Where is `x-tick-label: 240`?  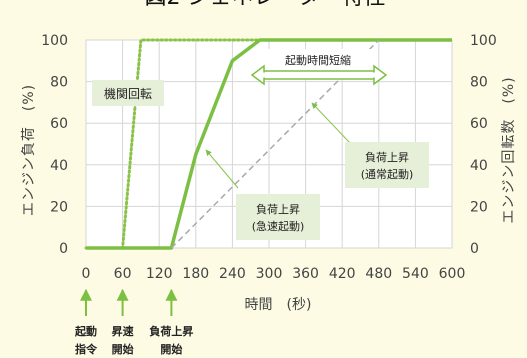
x-tick-label: 240 is located at coordinates (232, 274).